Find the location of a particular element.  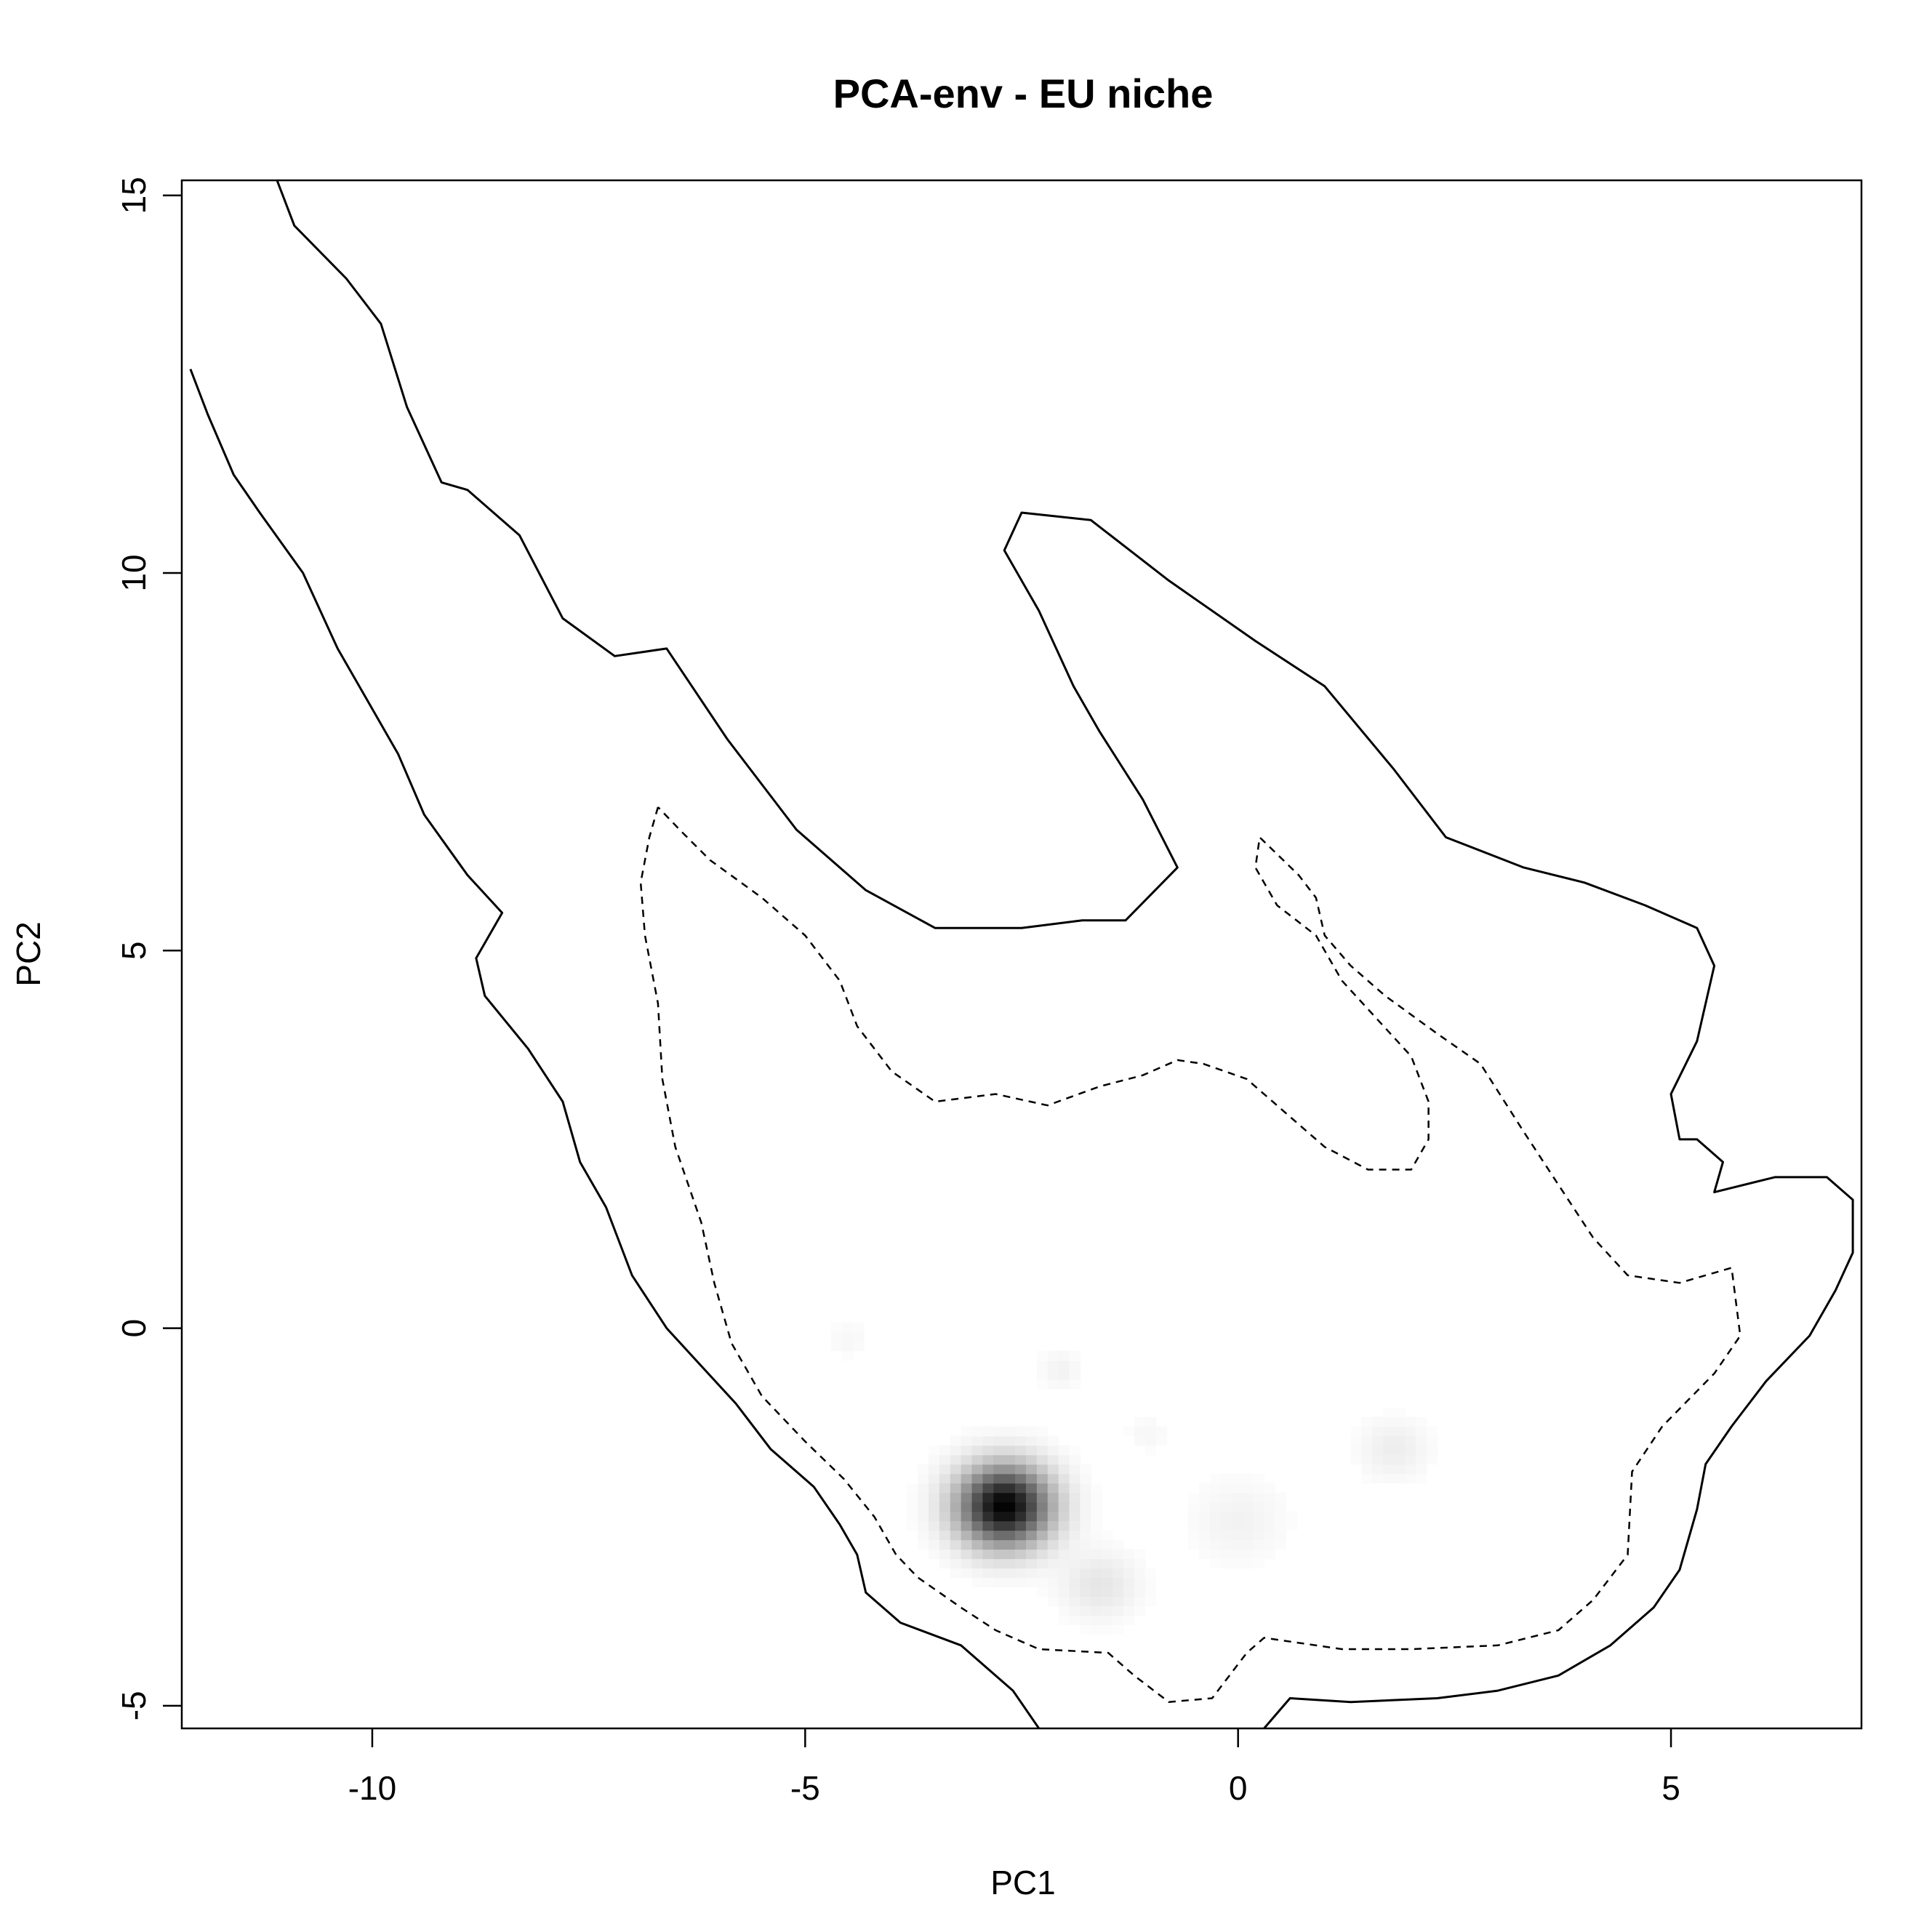

chart-title: PCA-env - EU niche is located at coordinates (1023, 93).